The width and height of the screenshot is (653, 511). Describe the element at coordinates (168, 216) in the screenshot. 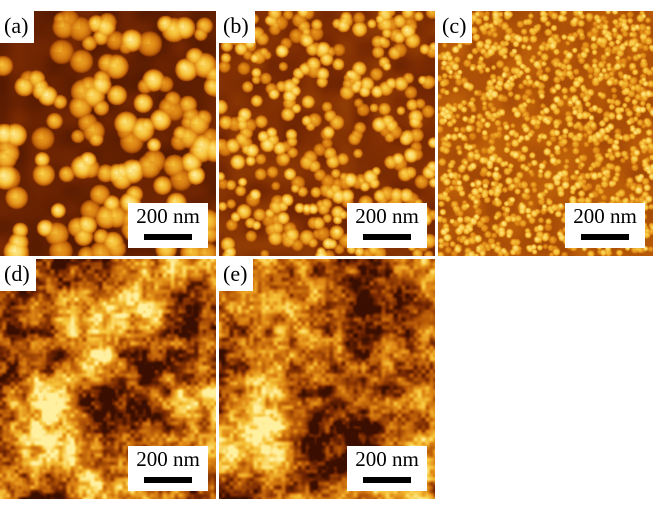

I see `scale-bar-text-a: 200 nm` at that location.